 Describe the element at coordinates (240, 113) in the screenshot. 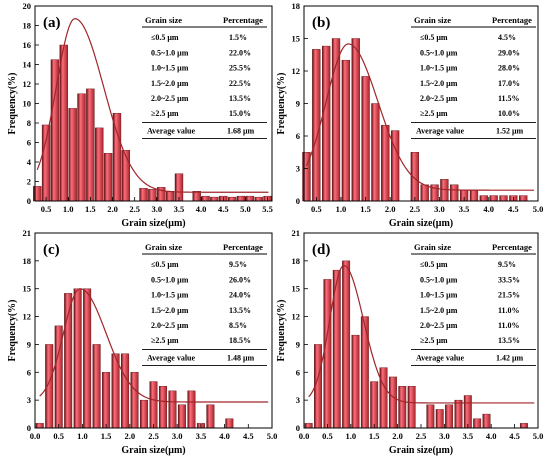

I see `table-cell-percentage: 15.0%` at that location.